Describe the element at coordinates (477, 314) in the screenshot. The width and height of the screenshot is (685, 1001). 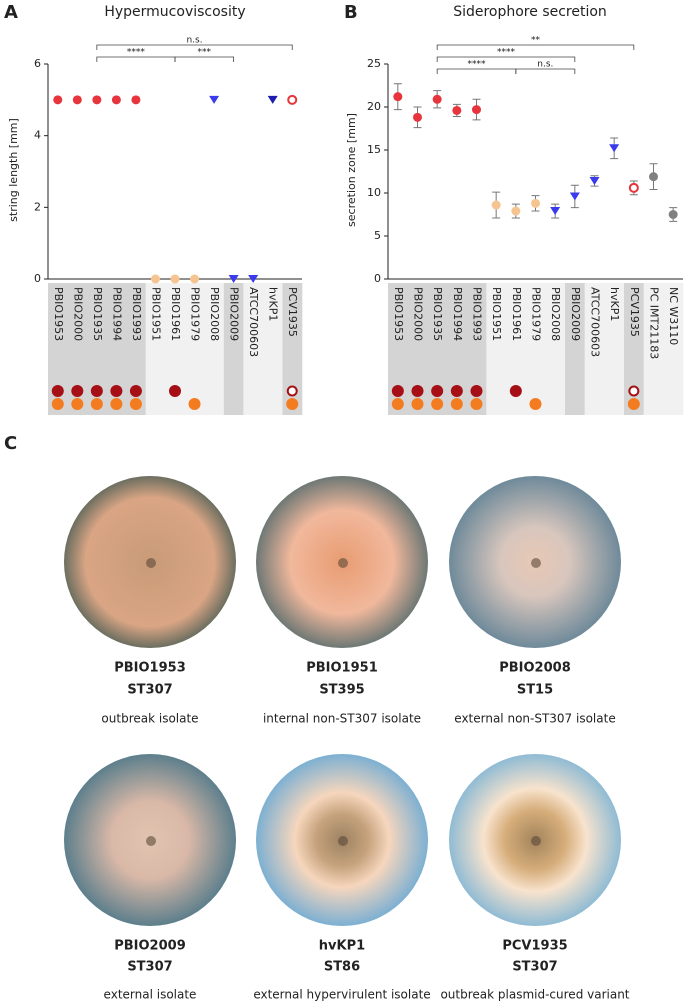
I see `x-tick-label: PBIO1993` at that location.